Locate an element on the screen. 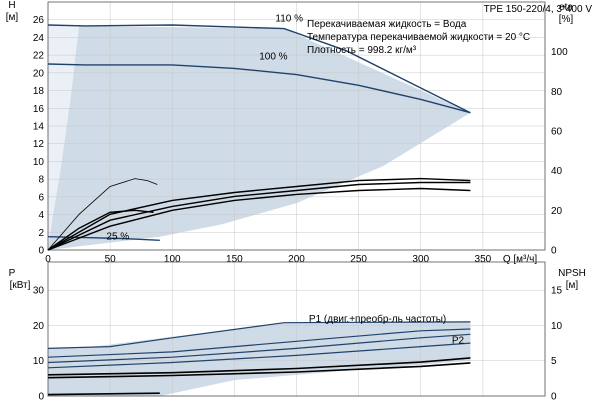 The image size is (600, 405). y-left-tick-label: 22 is located at coordinates (39, 56).